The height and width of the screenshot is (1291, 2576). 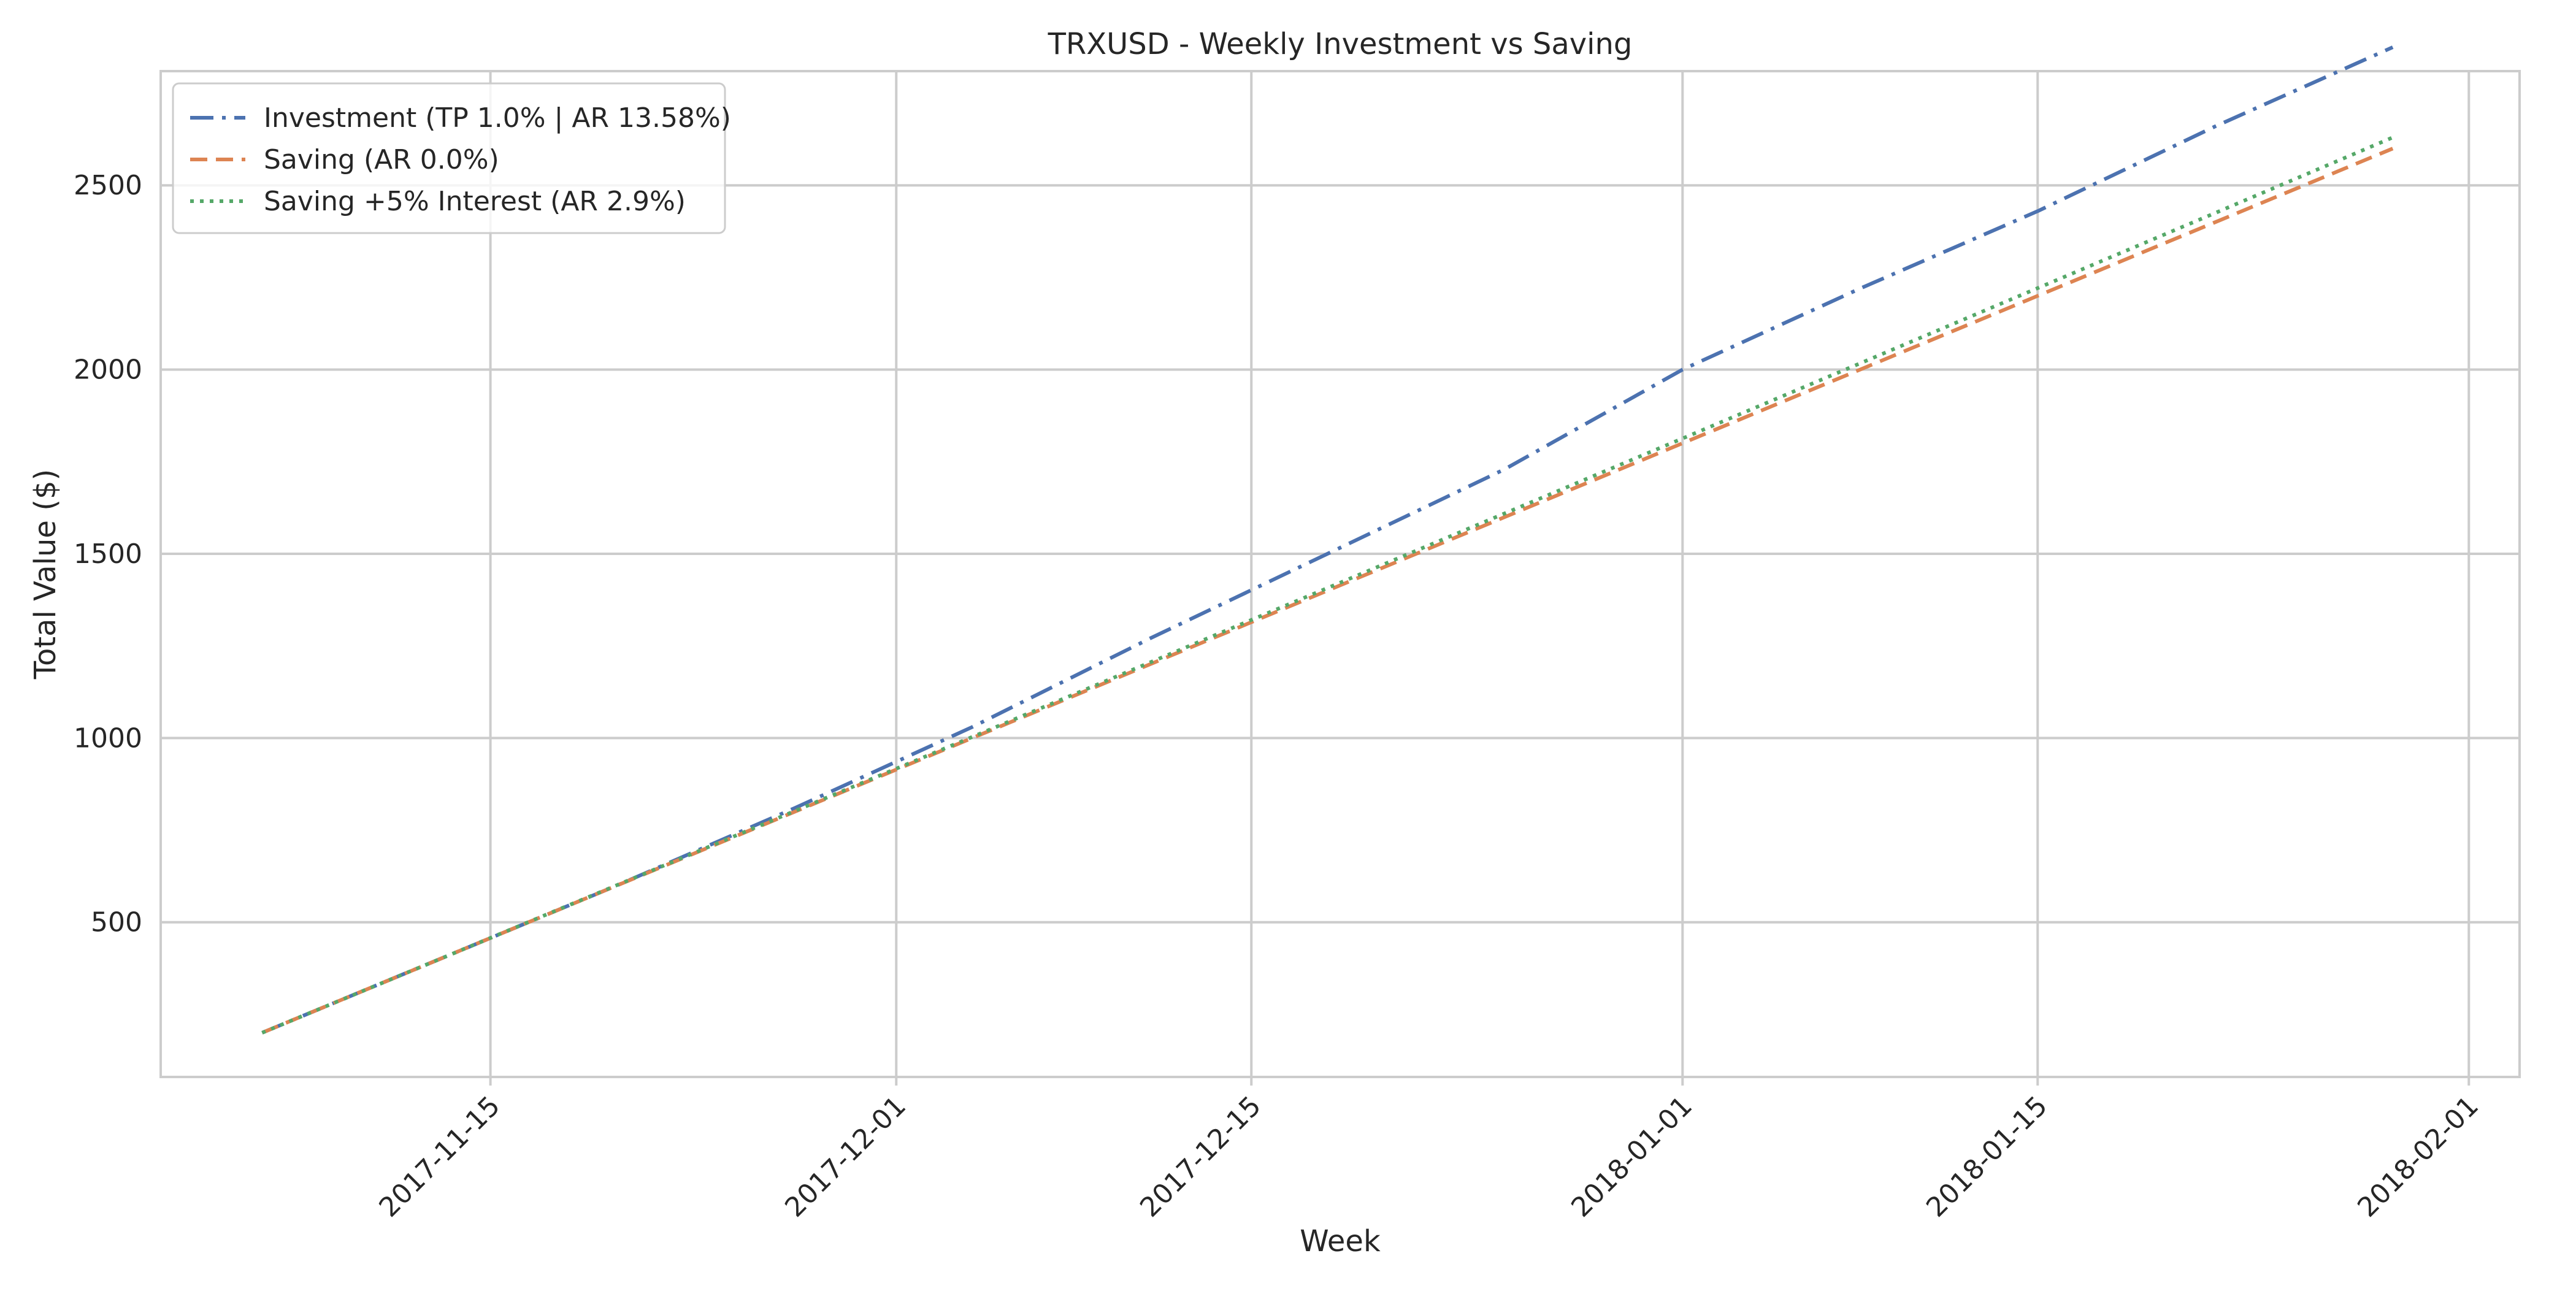 I want to click on y-tick-labels: 500 1000 1500 2000 2500, so click(x=108, y=554).